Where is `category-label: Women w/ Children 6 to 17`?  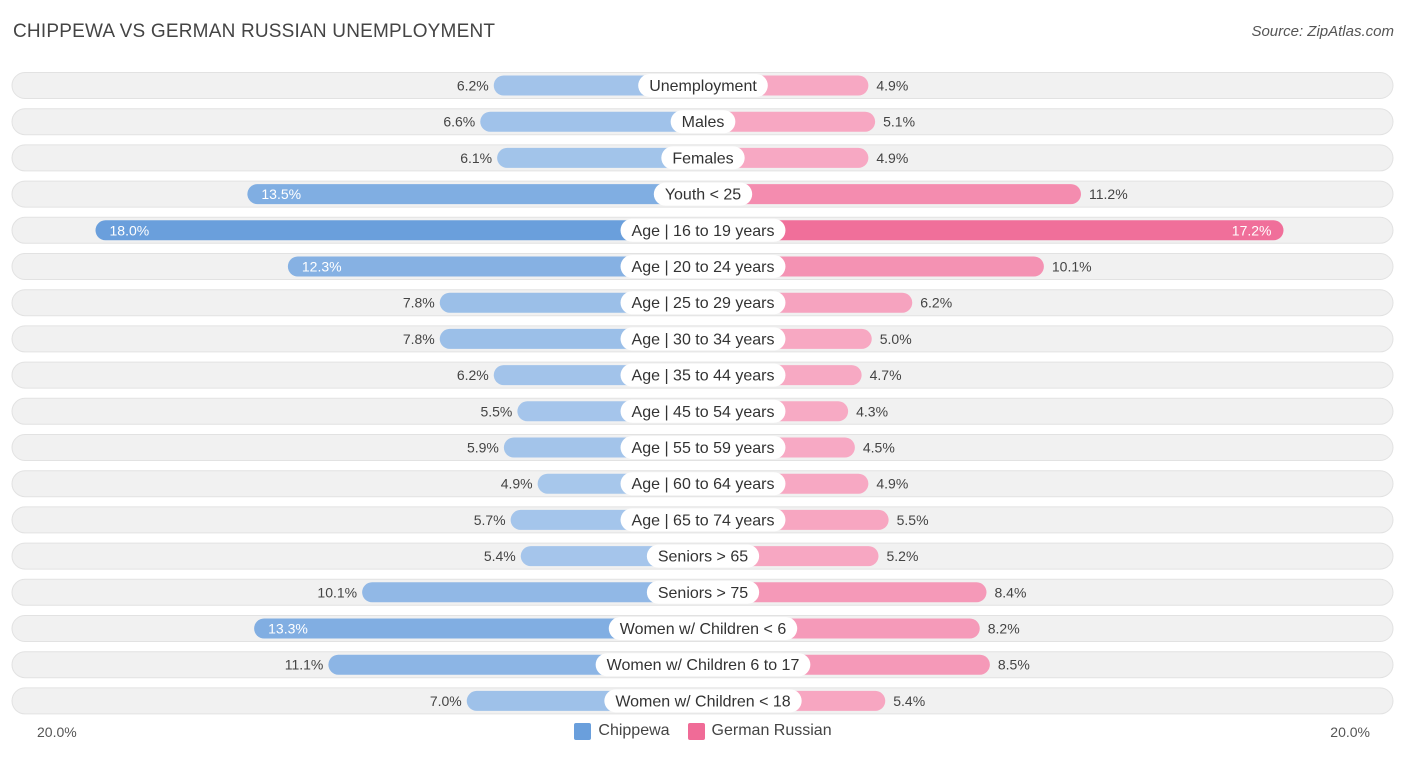
category-label: Women w/ Children 6 to 17 is located at coordinates (703, 665).